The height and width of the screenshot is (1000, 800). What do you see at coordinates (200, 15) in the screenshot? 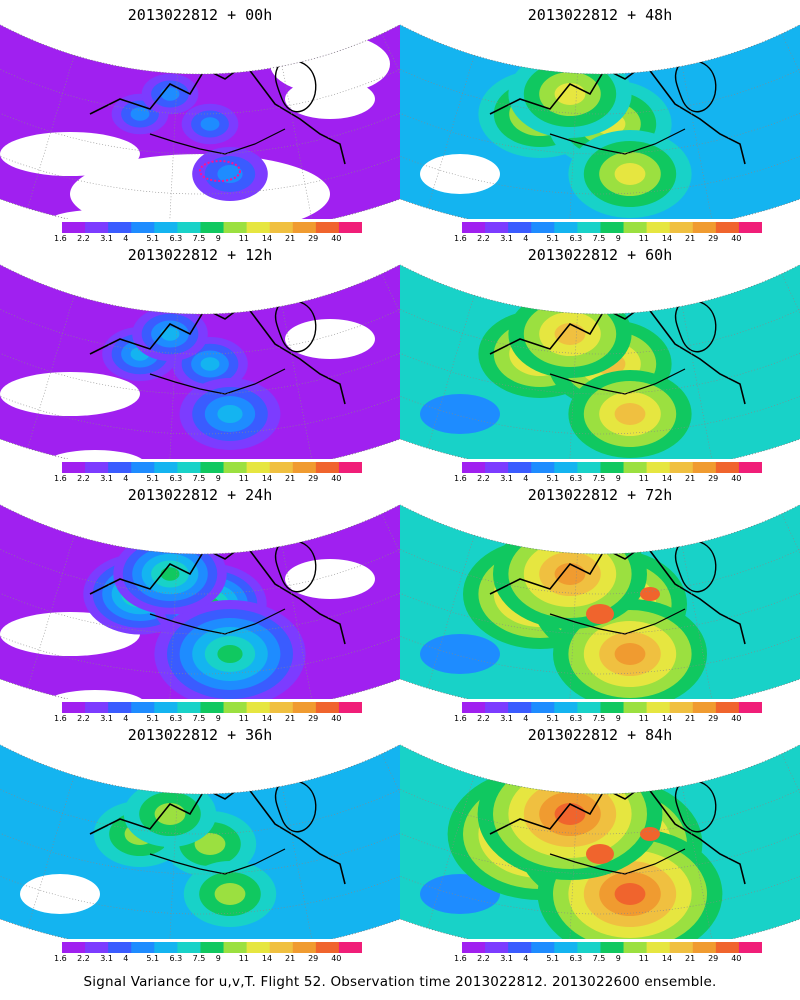
I see `panel-title: 2013022812 + 00h` at bounding box center [200, 15].